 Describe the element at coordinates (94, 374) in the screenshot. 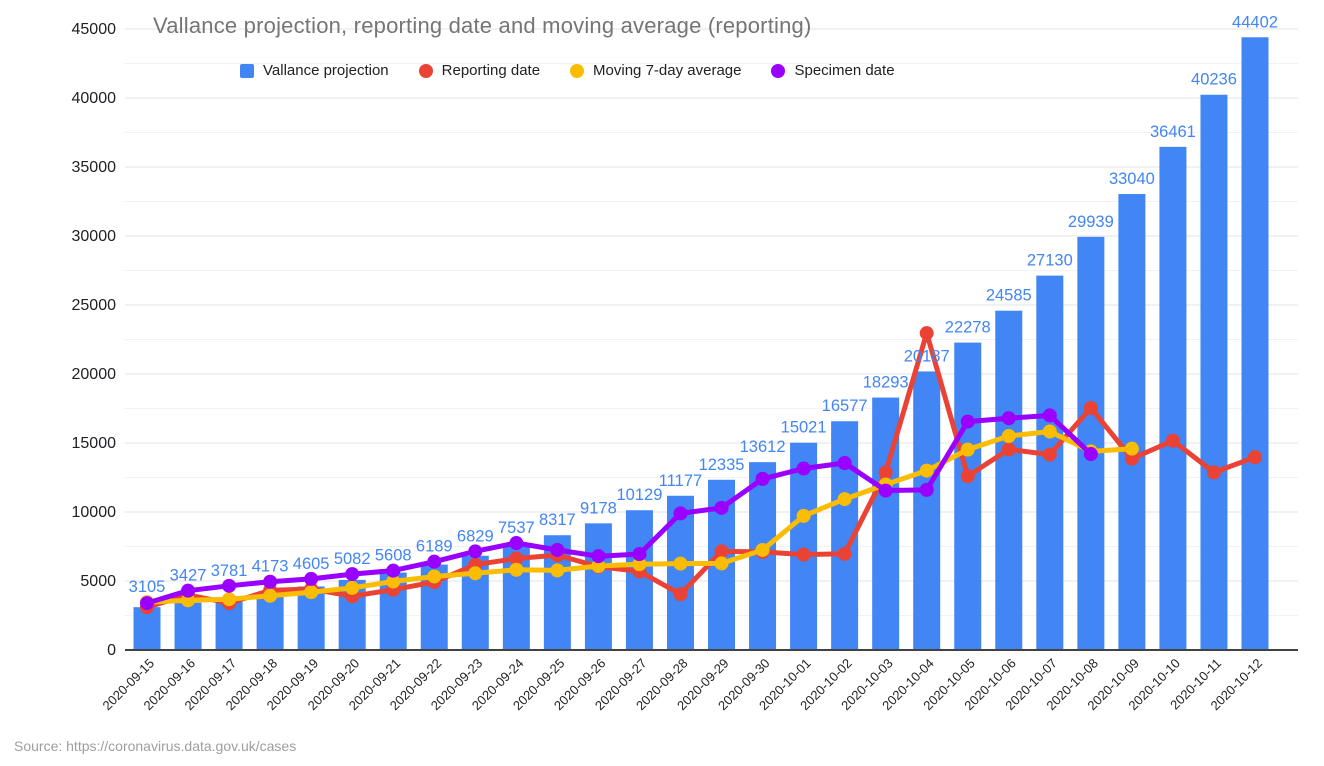

I see `y-axis-tick-label: 20000` at that location.